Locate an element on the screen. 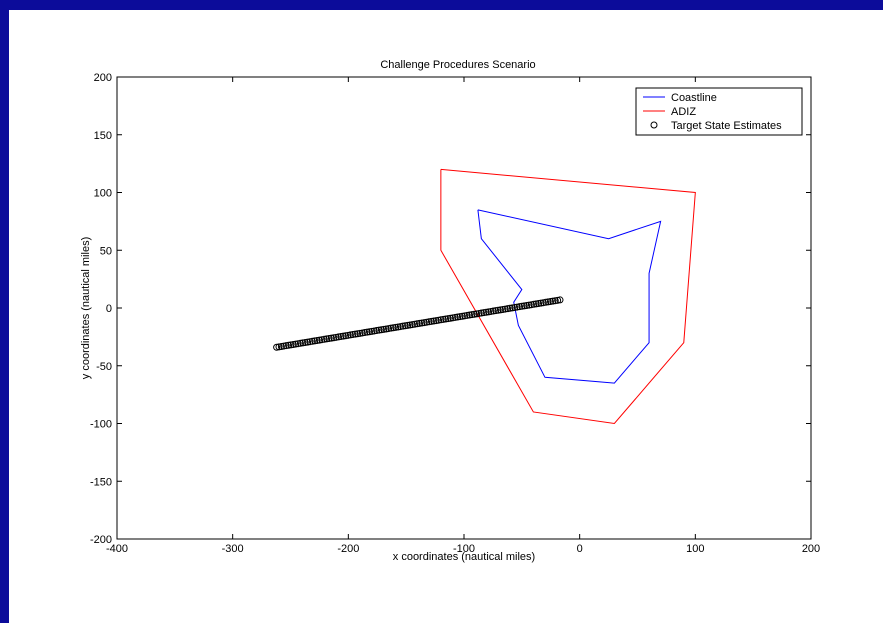 Image resolution: width=883 pixels, height=623 pixels. x-tick-label: -400 is located at coordinates (117, 549).